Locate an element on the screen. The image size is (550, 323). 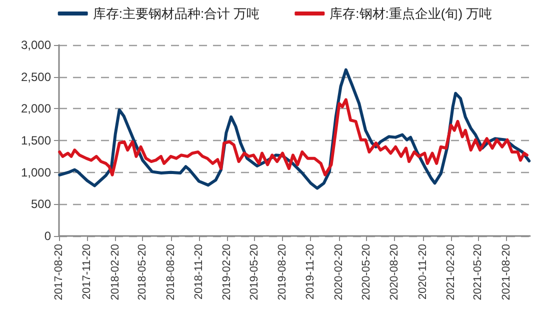
x-tick-label: 2019-02-20 is located at coordinates (227, 272).